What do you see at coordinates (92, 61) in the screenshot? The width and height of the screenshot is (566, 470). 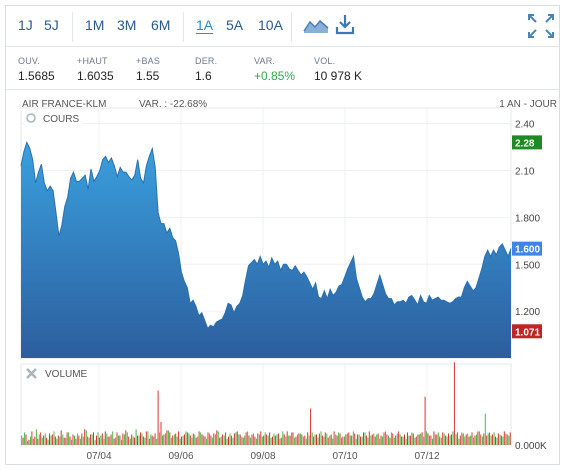 I see `stat-label: +HAUT` at bounding box center [92, 61].